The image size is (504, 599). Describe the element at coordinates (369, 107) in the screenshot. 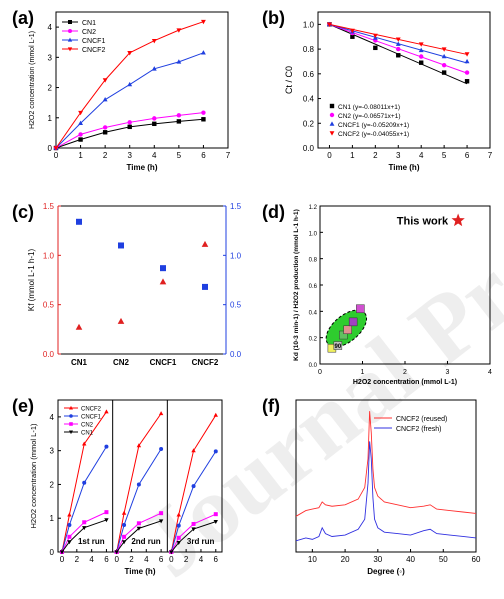

I see `legend-label-b: CN1 (y=-0.08011x+1)` at that location.